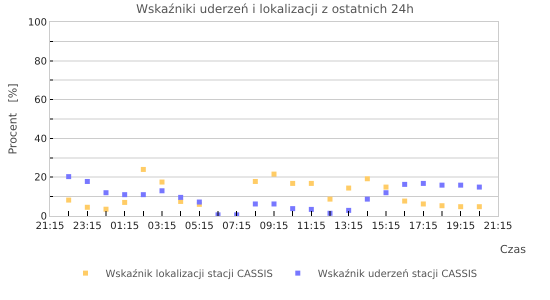 Image resolution: width=550 pixels, height=300 pixels. What do you see at coordinates (40, 178) in the screenshot?
I see `y-tick-label: 20` at bounding box center [40, 178].